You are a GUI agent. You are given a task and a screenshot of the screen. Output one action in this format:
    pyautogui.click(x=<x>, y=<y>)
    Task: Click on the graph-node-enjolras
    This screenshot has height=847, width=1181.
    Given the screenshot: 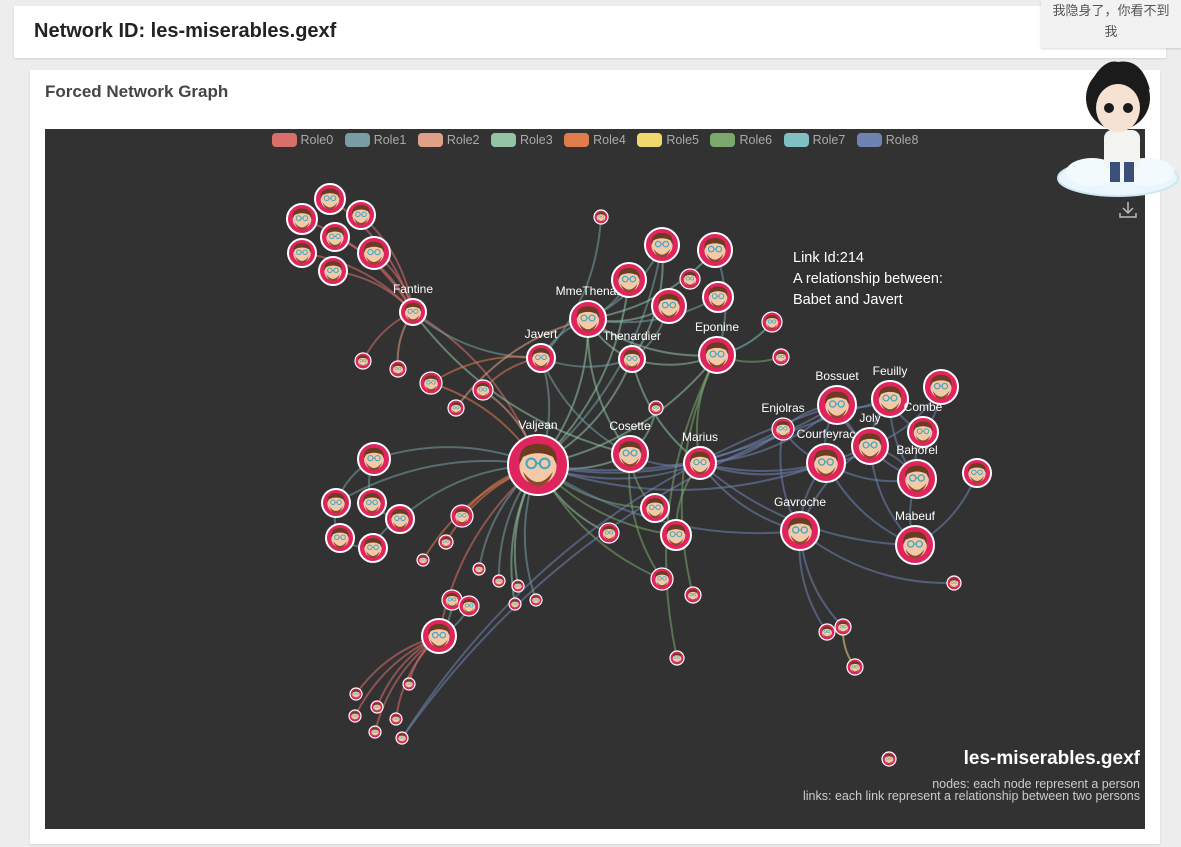 What is the action you would take?
    pyautogui.click(x=783, y=429)
    